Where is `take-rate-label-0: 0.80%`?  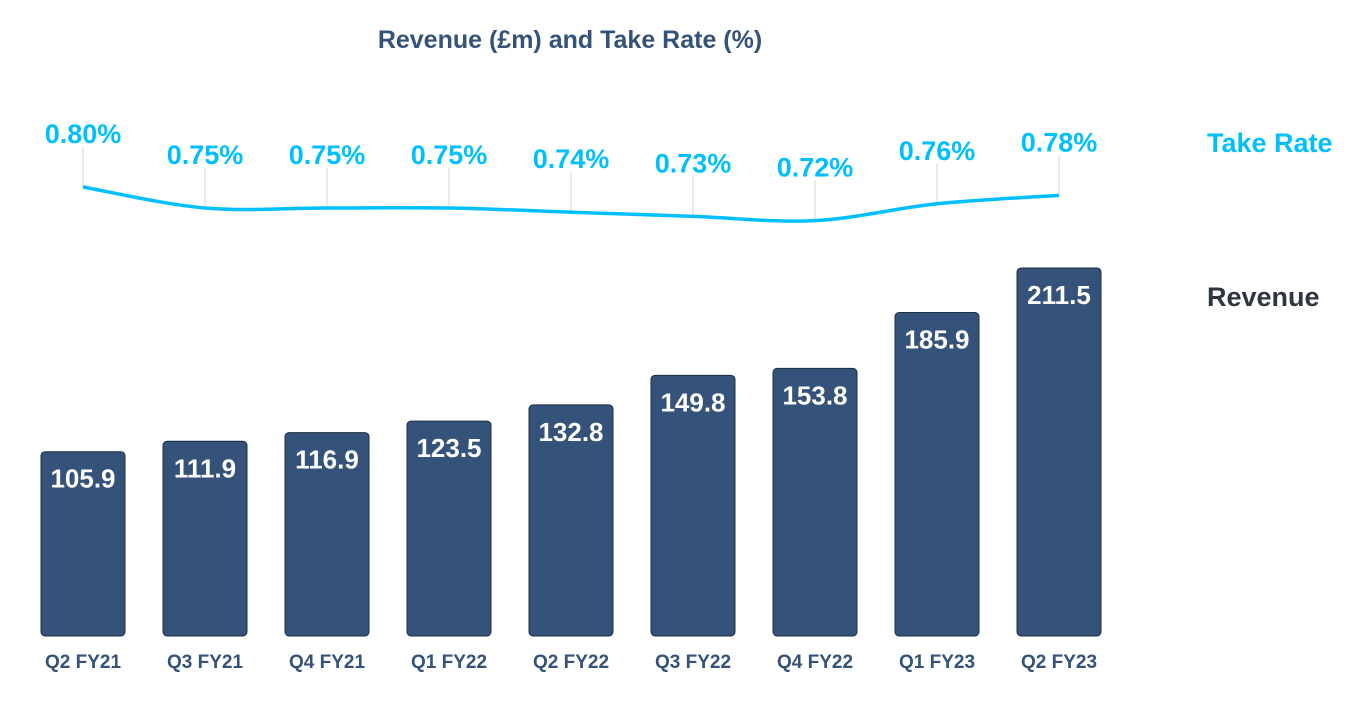 take-rate-label-0: 0.80% is located at coordinates (83, 134).